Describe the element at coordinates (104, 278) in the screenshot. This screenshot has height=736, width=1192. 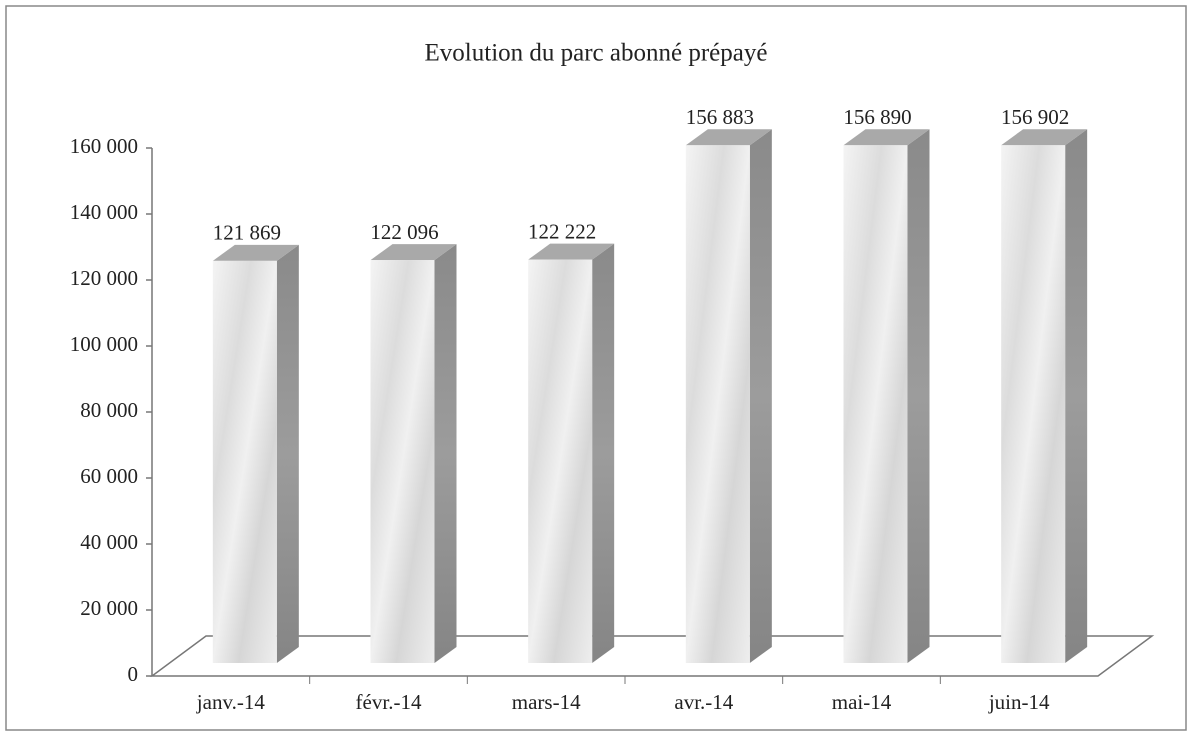
I see `y-tick-label: 120 000` at that location.